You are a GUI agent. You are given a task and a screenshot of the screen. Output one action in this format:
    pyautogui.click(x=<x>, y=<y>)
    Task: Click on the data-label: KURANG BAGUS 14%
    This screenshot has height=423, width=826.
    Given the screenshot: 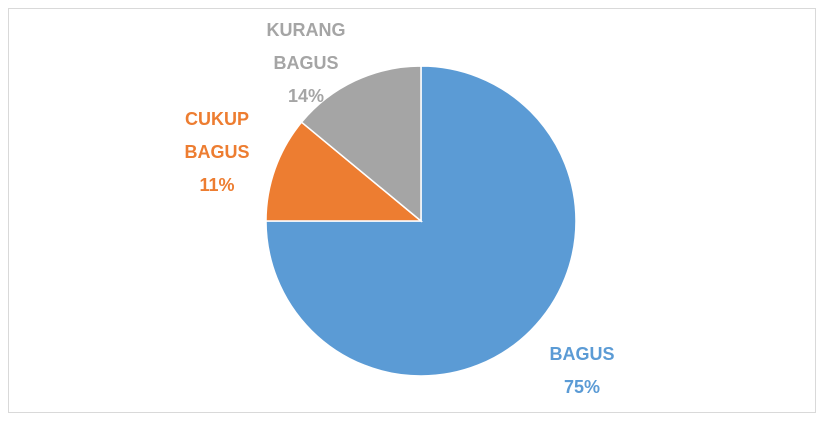 What is the action you would take?
    pyautogui.click(x=306, y=63)
    